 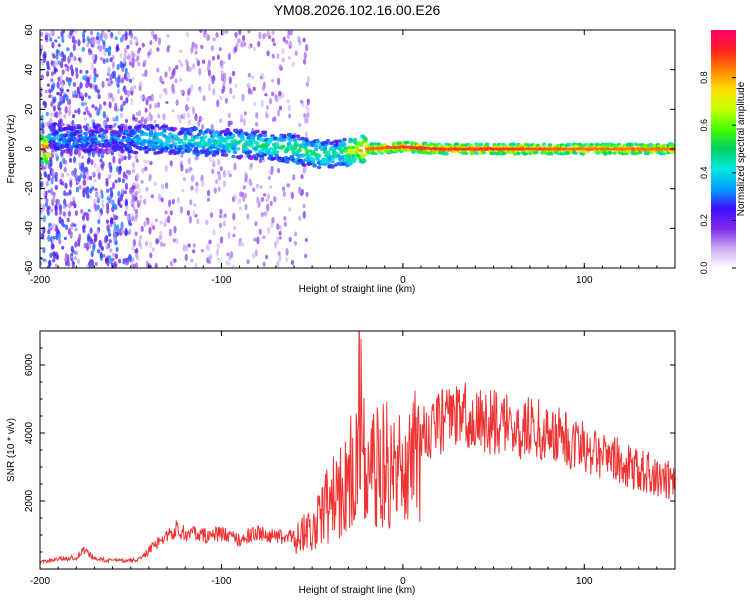 I want to click on spectrogram-y-tick-label: 40, so click(x=29, y=70).